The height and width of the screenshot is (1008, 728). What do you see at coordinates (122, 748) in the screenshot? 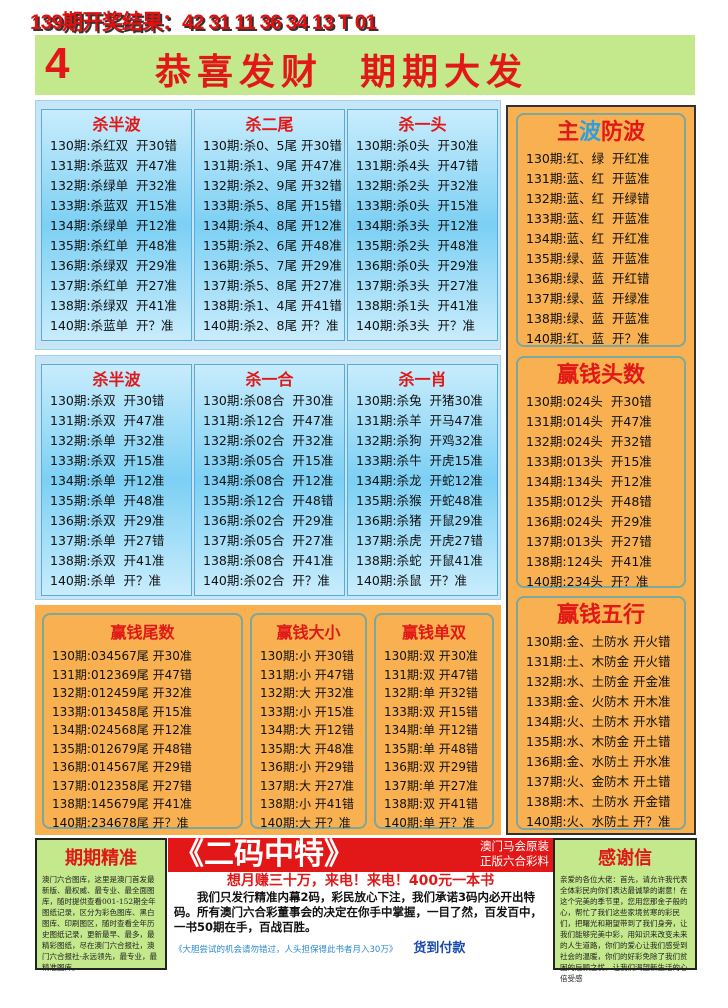
I see `result-row: 135期:012679尾 开48错` at bounding box center [122, 748].